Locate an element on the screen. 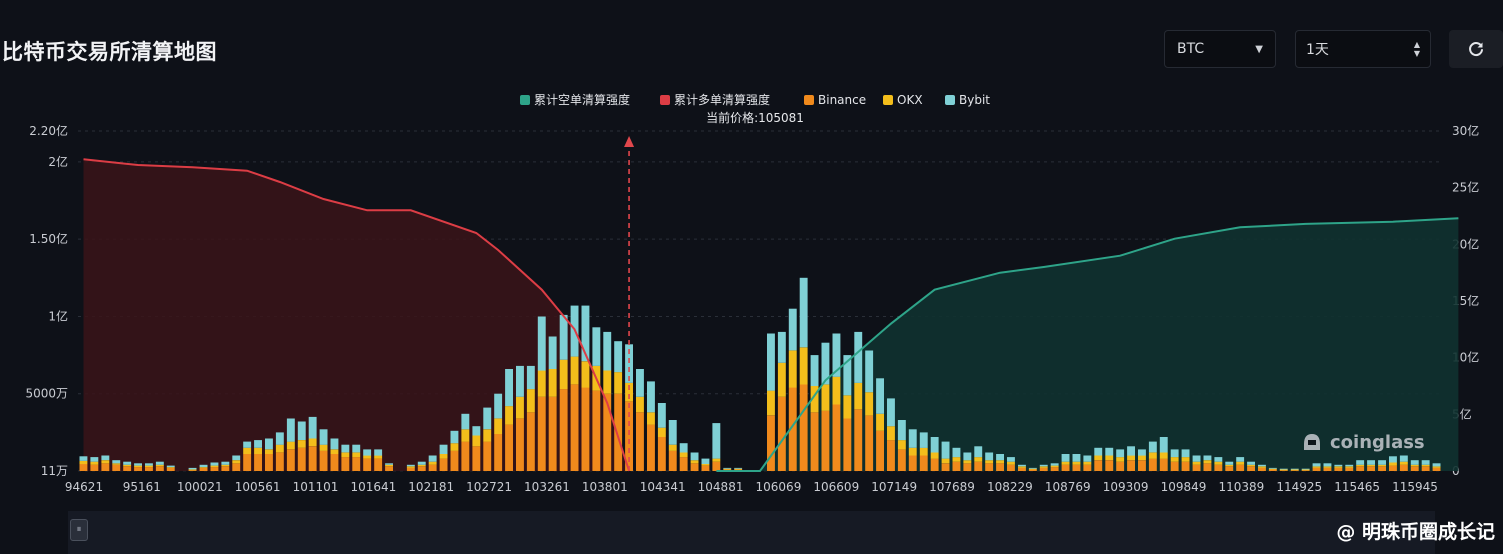 This screenshot has height=554, width=1503. zoom-handle: ⏸ is located at coordinates (79, 530).